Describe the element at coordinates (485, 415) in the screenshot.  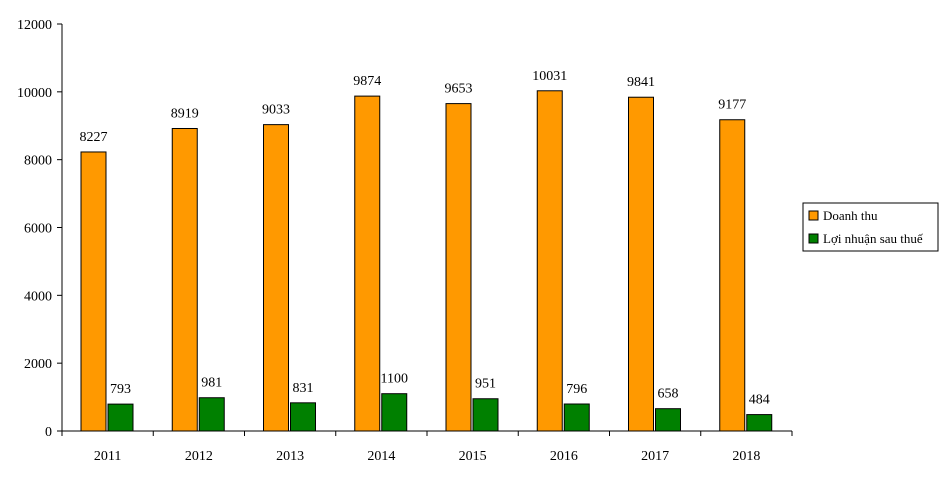
I see `bar-loi-nhuan-2015` at that location.